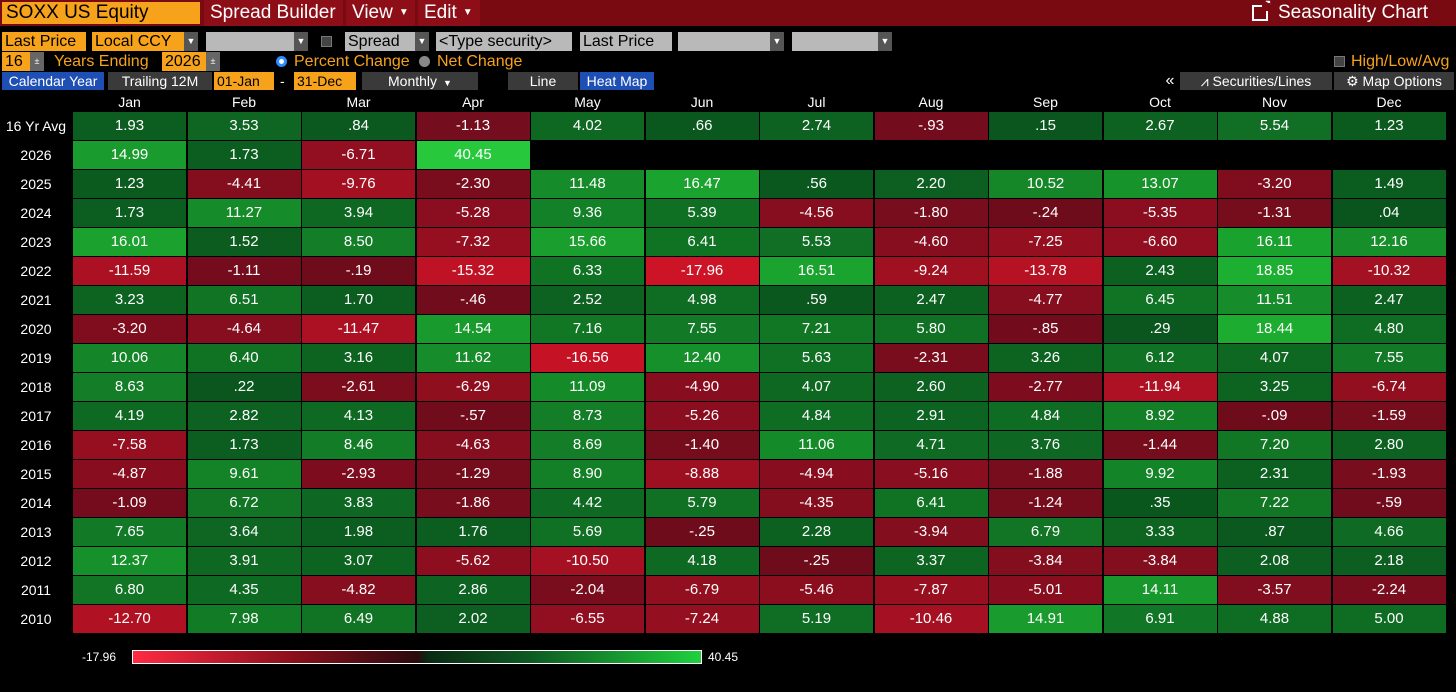 This screenshot has width=1456, height=692. Describe the element at coordinates (473, 329) in the screenshot. I see `heat-cell: 14.54` at that location.